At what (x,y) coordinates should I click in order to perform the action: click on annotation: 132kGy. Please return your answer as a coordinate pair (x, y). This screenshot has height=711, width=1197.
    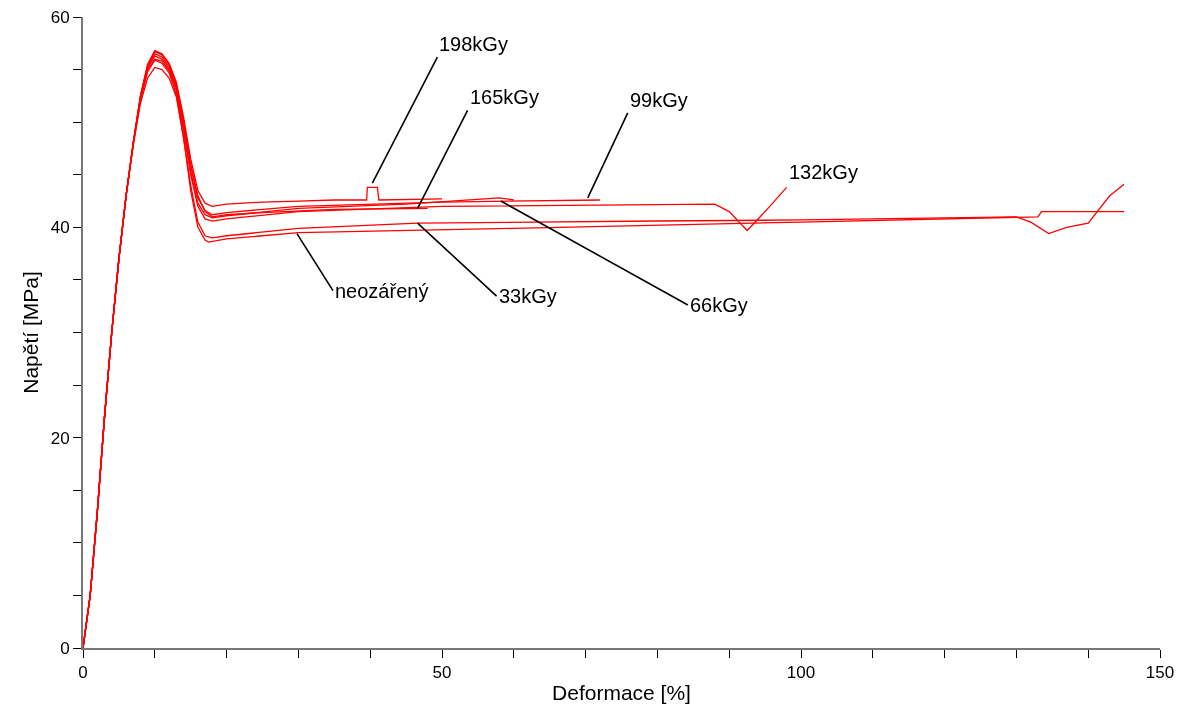
    Looking at the image, I should click on (823, 172).